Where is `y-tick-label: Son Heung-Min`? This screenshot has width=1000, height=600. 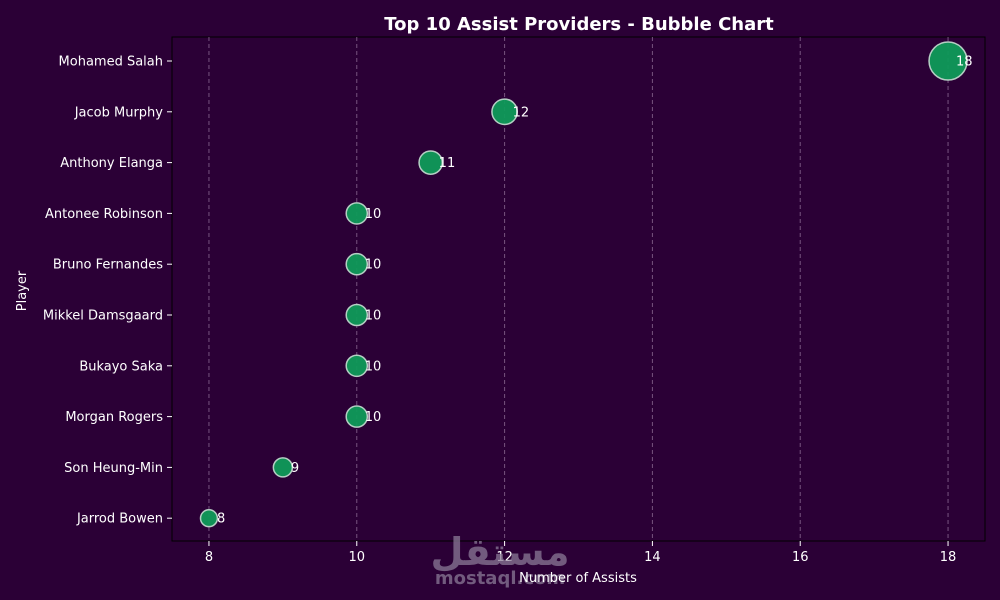 y-tick-label: Son Heung-Min is located at coordinates (113, 468).